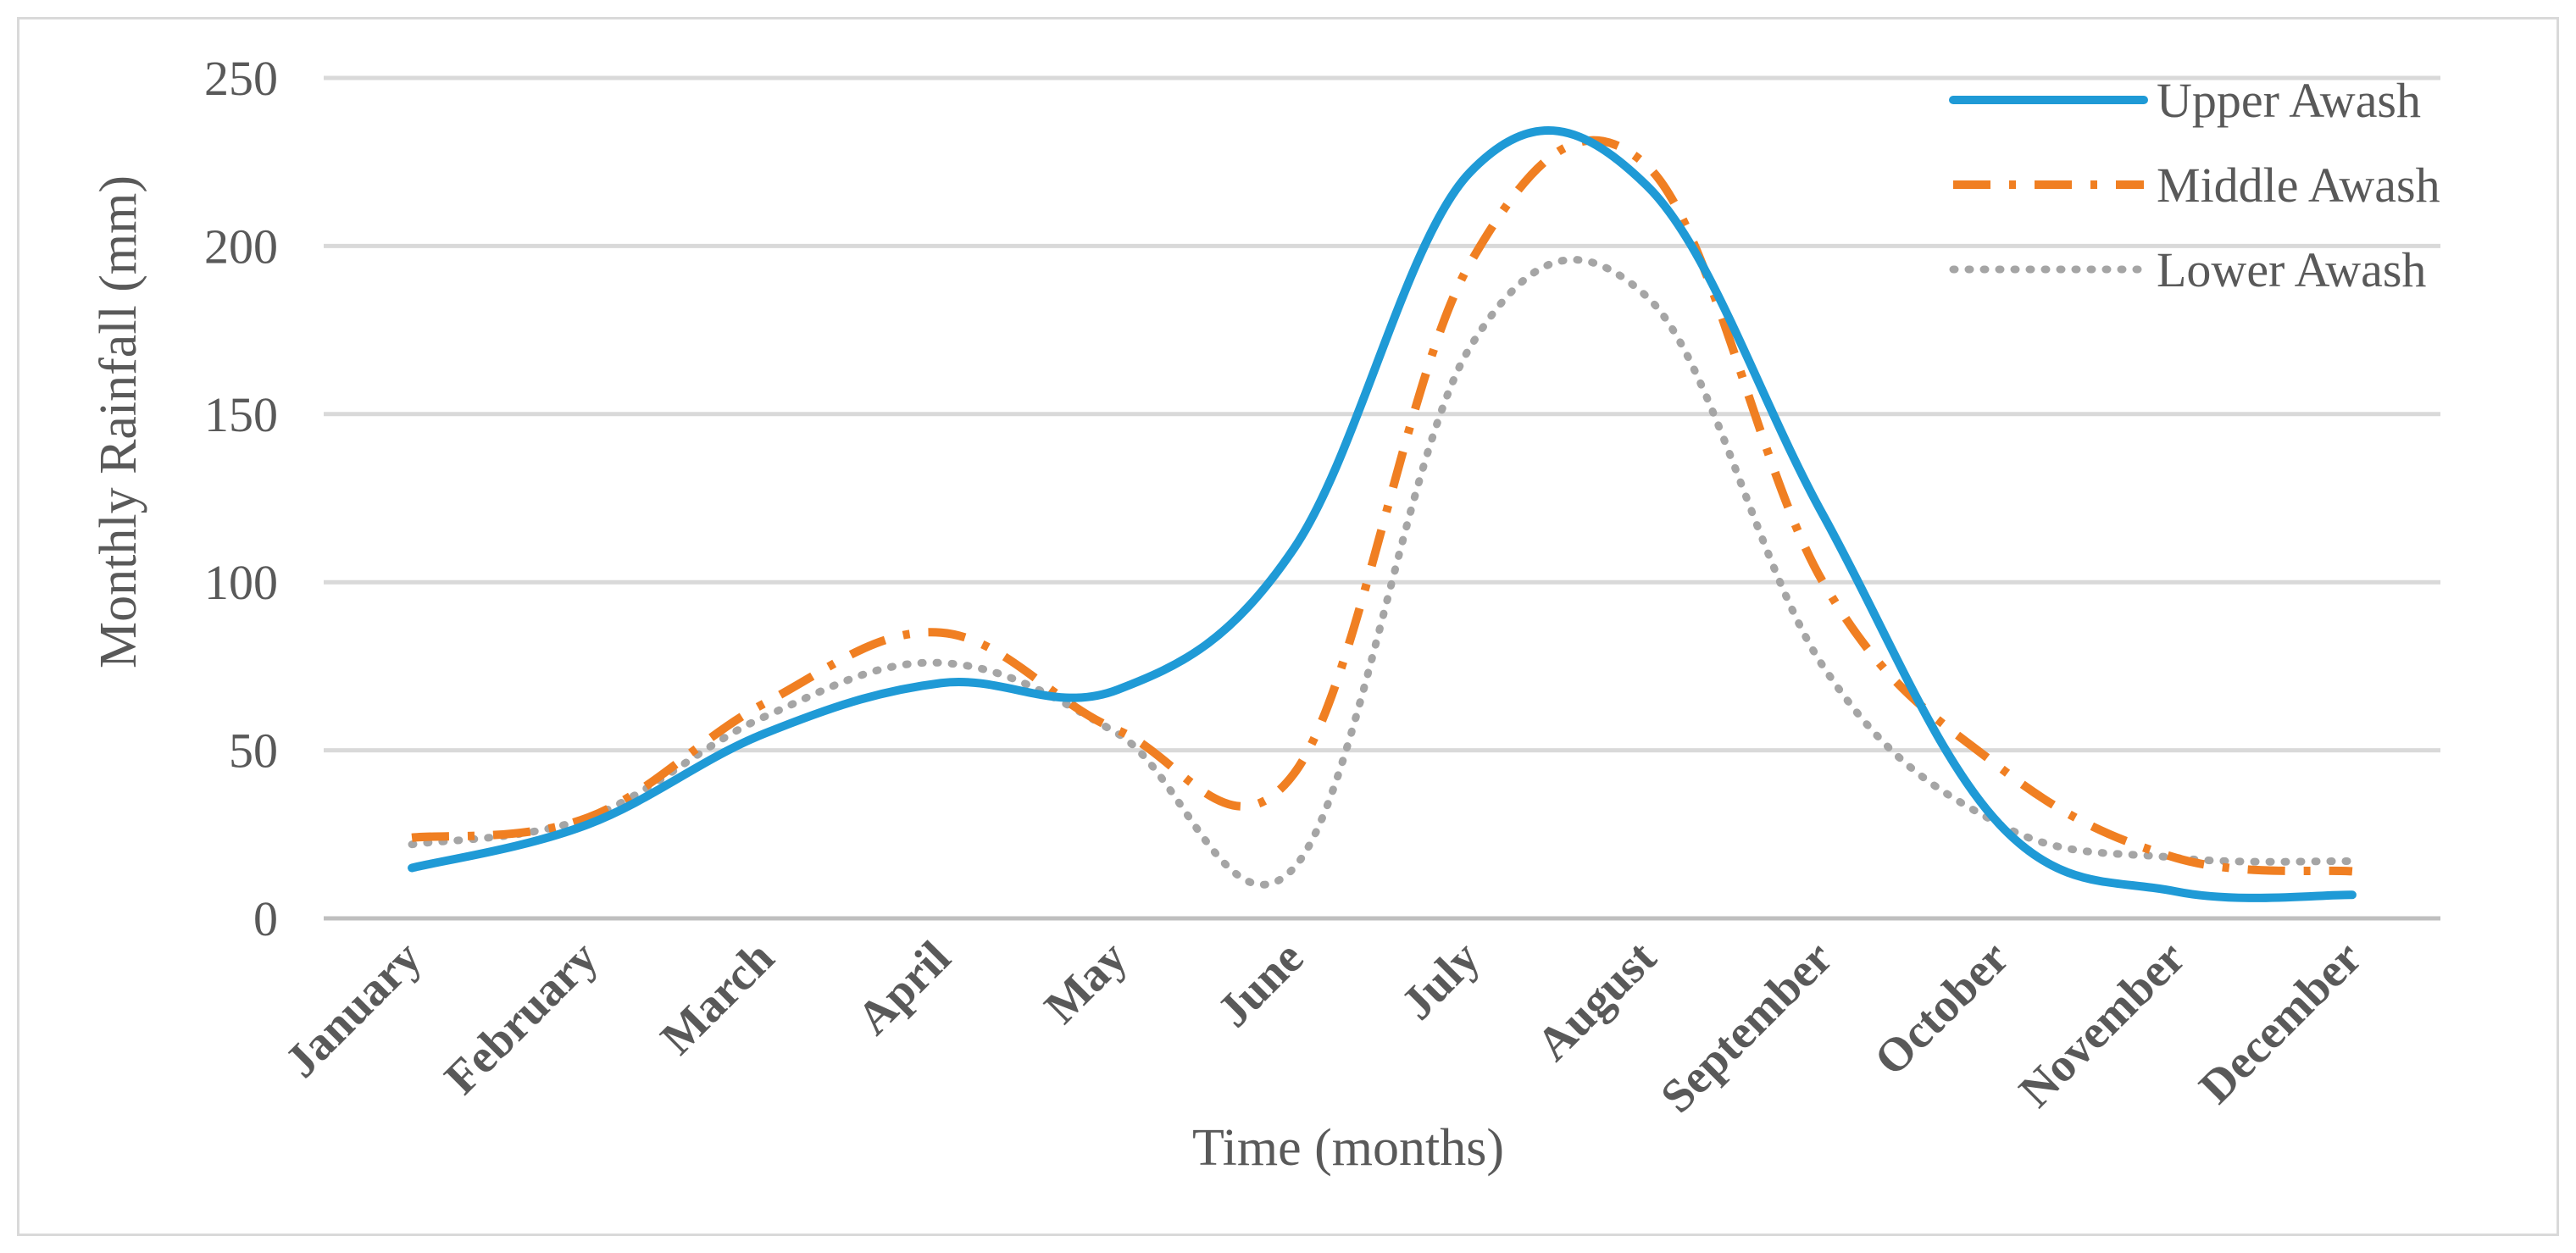 The image size is (2576, 1253). Describe the element at coordinates (241, 582) in the screenshot. I see `y-tick-label: 100` at that location.